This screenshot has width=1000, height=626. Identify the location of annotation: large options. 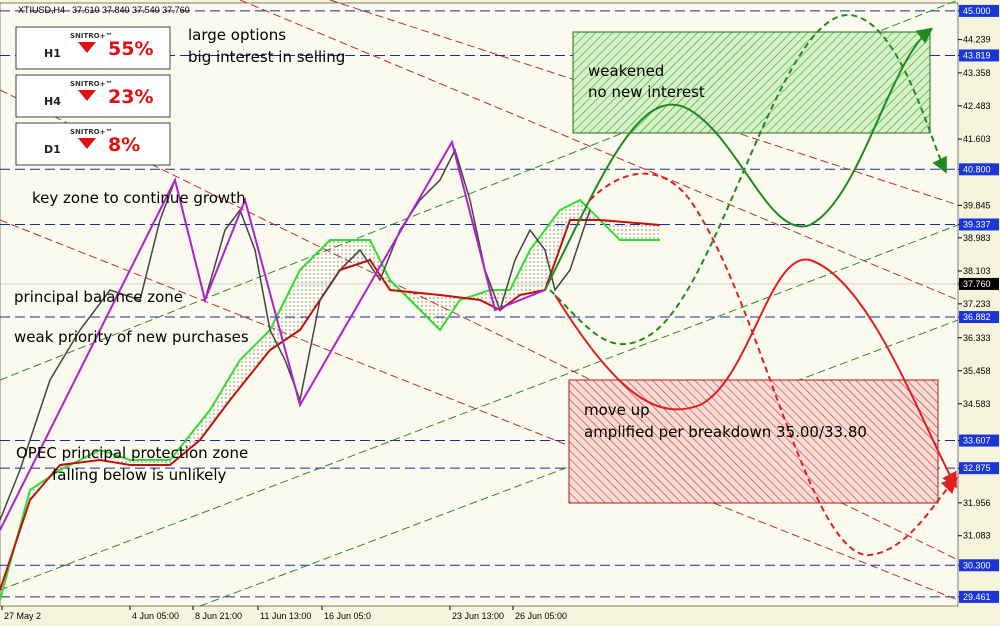
(237, 35).